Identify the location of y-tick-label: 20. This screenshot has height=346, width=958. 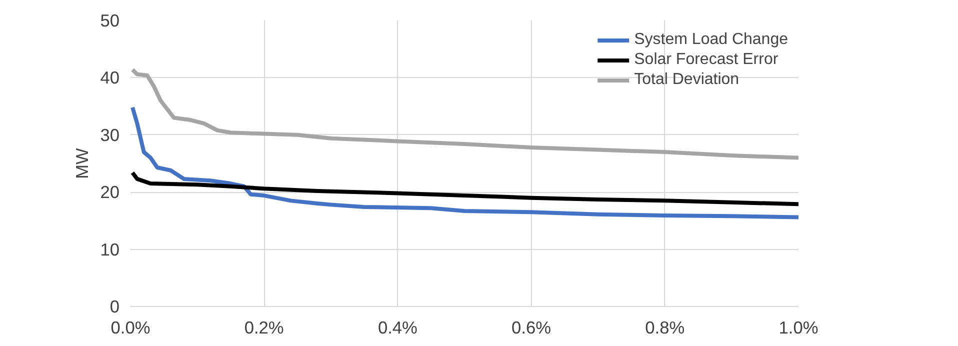
(110, 192).